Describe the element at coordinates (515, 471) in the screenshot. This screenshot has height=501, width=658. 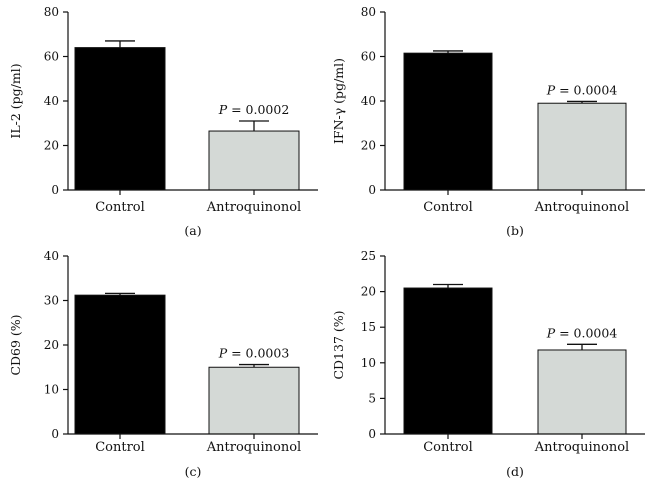
I see `panel-label: (d)` at that location.